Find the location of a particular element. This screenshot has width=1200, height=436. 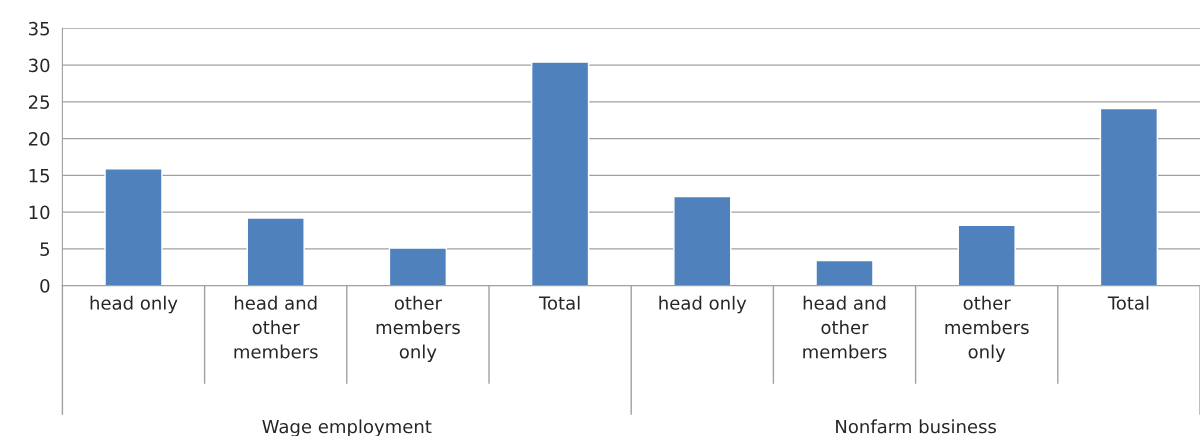

y-tick-label: 30 is located at coordinates (39, 65).